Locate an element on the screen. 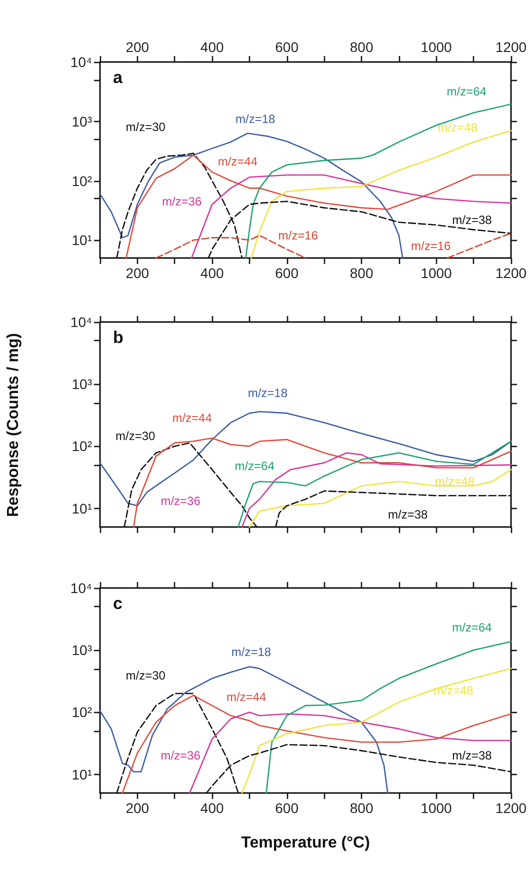 The width and height of the screenshot is (530, 878). text: m/z=36 is located at coordinates (180, 501).